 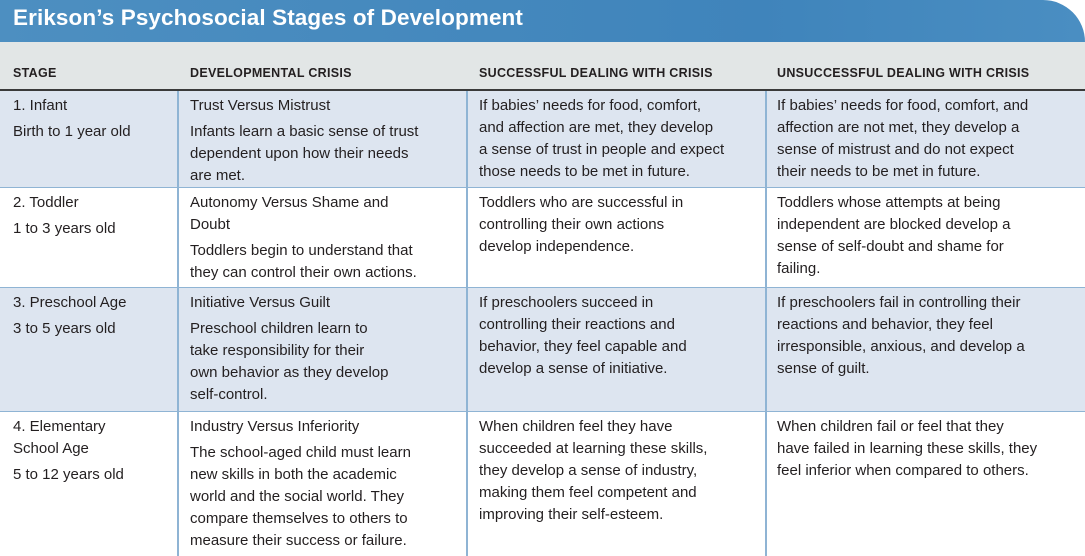 I want to click on header-developmental-crisis: DEVELOPMENTAL CRISIS, so click(x=271, y=73).